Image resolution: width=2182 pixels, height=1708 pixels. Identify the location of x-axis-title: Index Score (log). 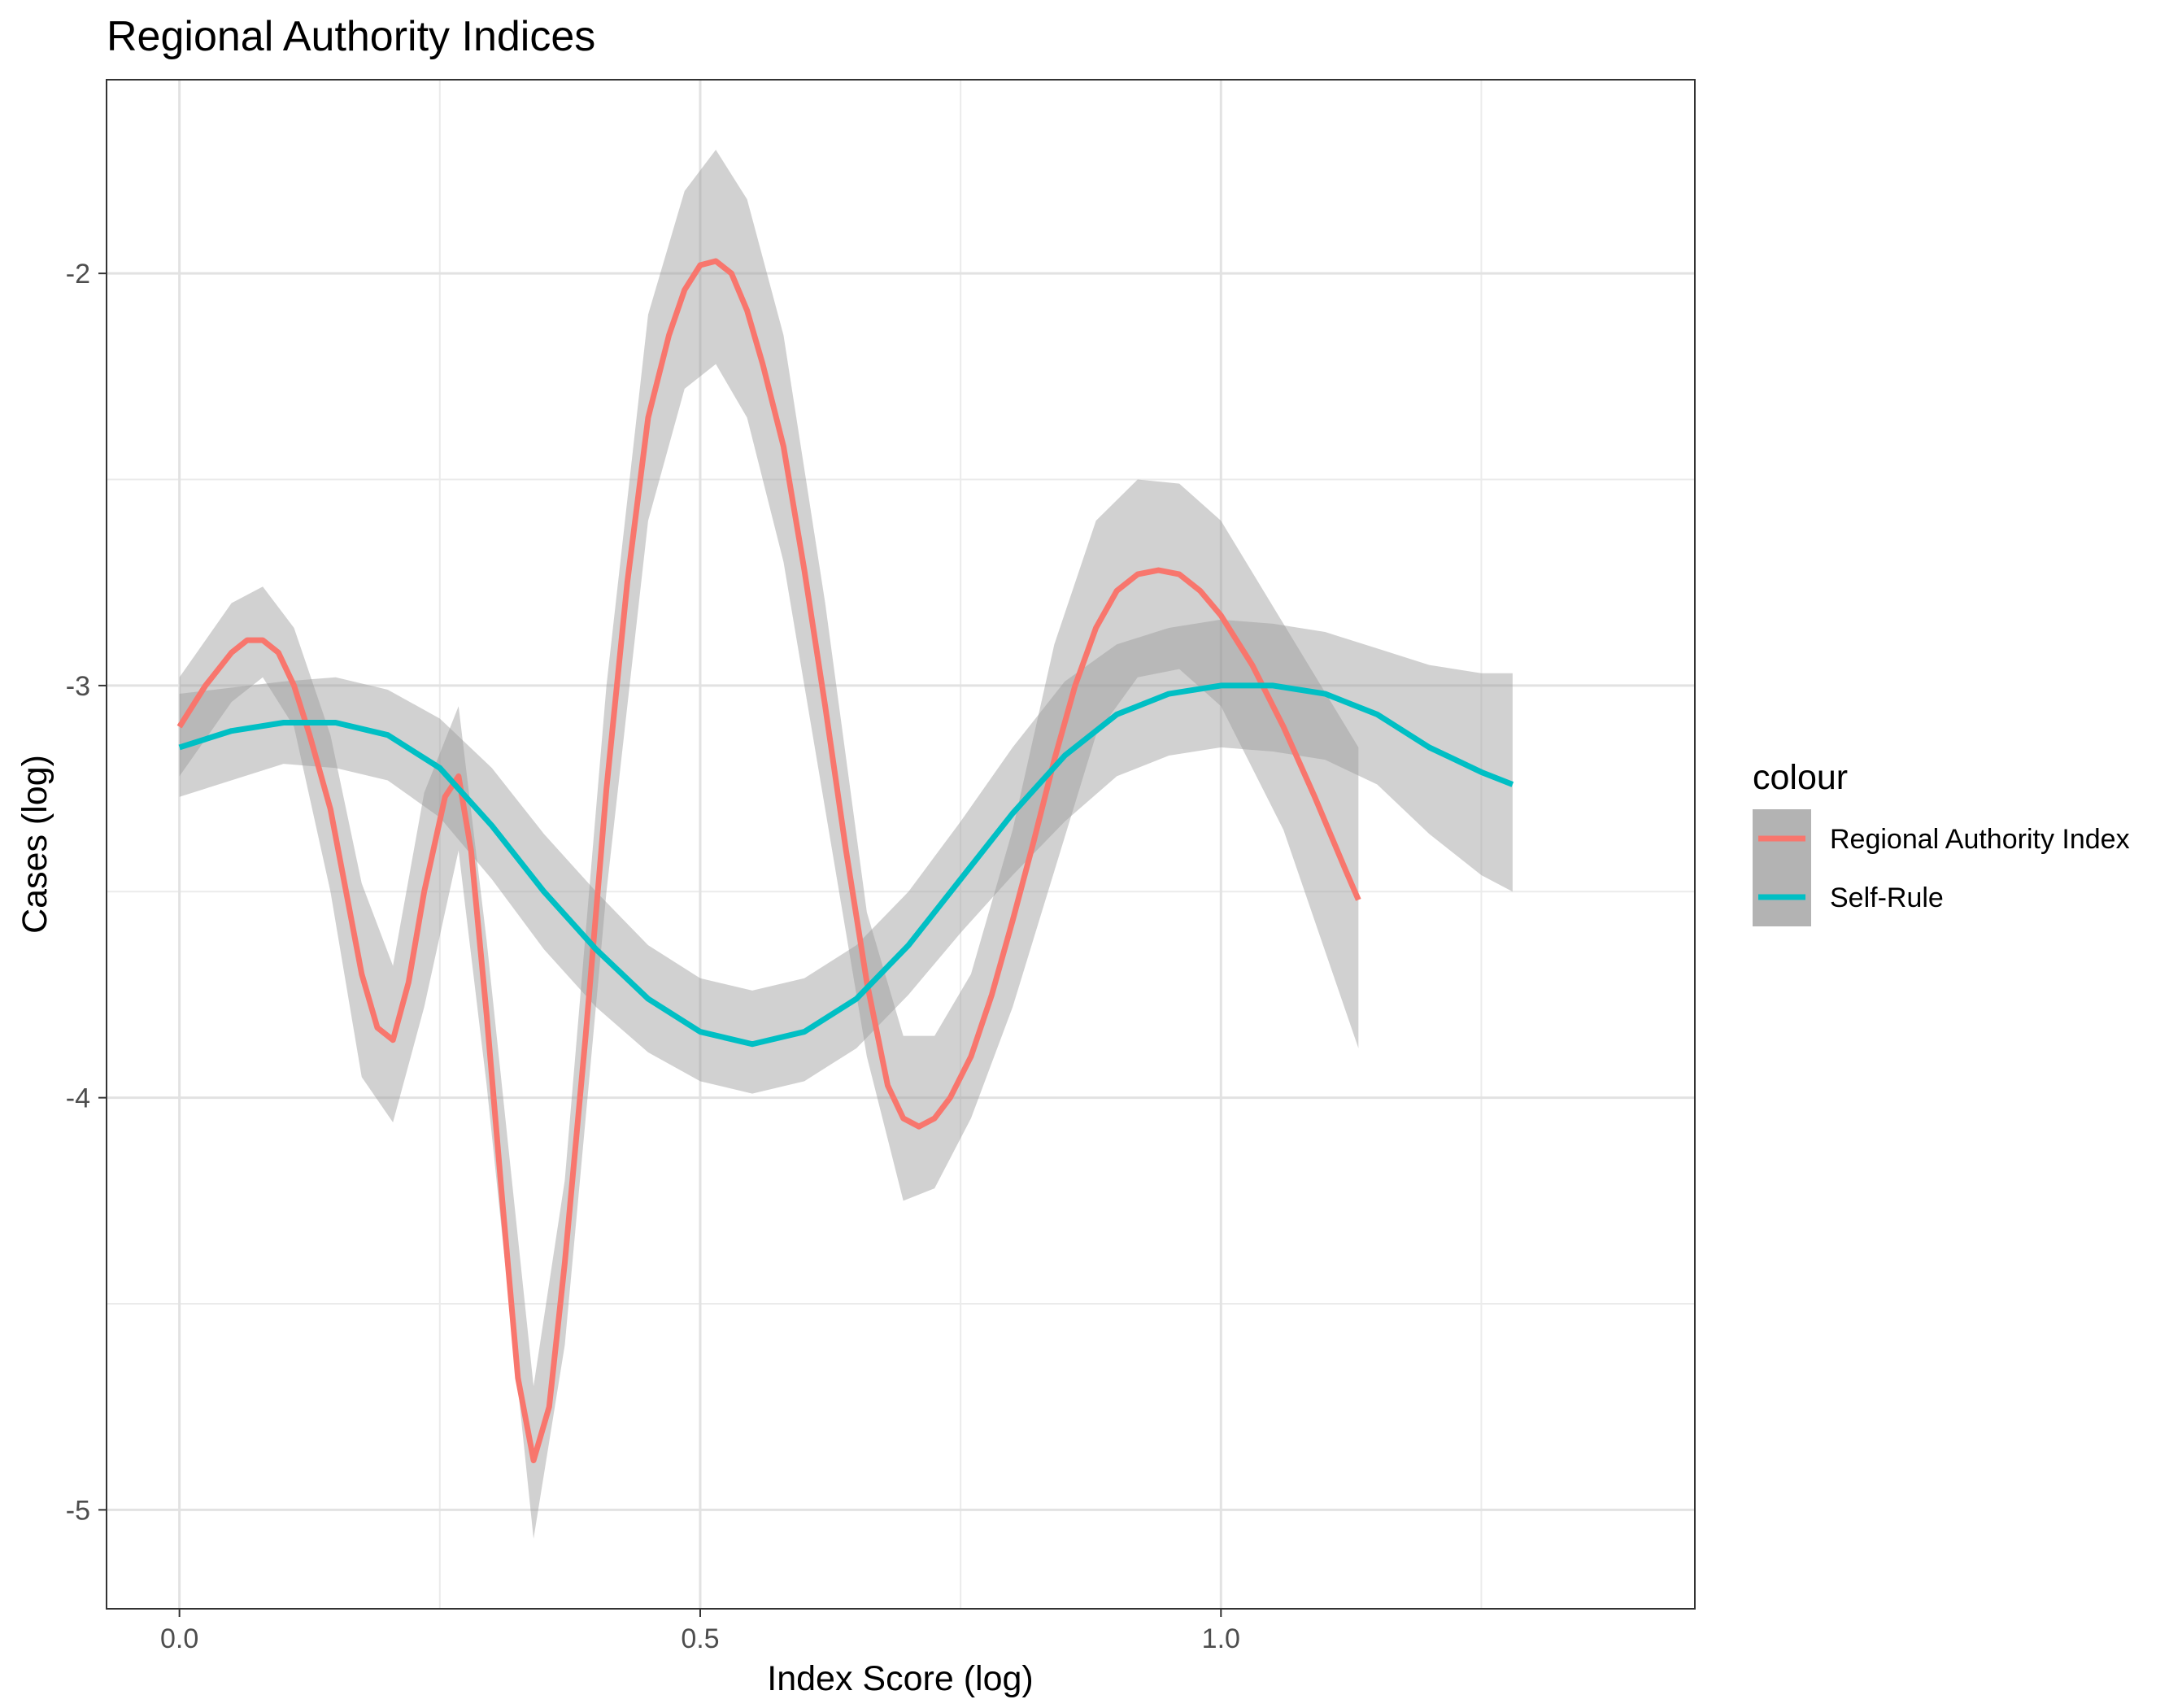
(900, 1678).